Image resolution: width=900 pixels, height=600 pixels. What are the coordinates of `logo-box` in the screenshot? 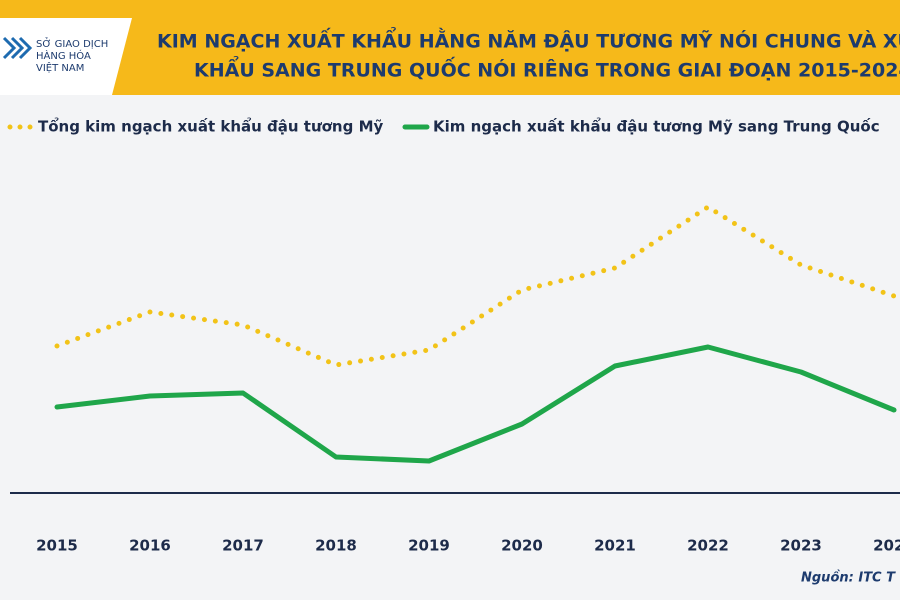 It's located at (66, 56).